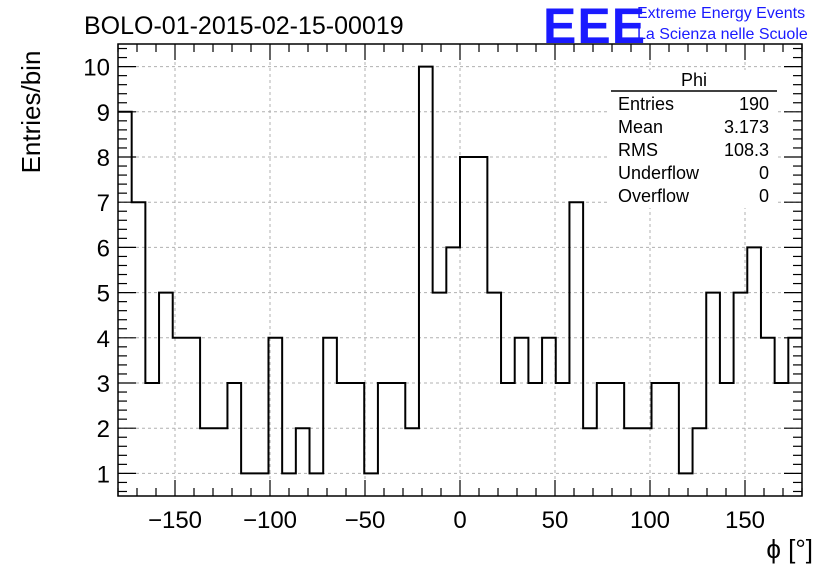 The height and width of the screenshot is (572, 836). What do you see at coordinates (746, 150) in the screenshot?
I see `stats-value-rms: 108.3` at bounding box center [746, 150].